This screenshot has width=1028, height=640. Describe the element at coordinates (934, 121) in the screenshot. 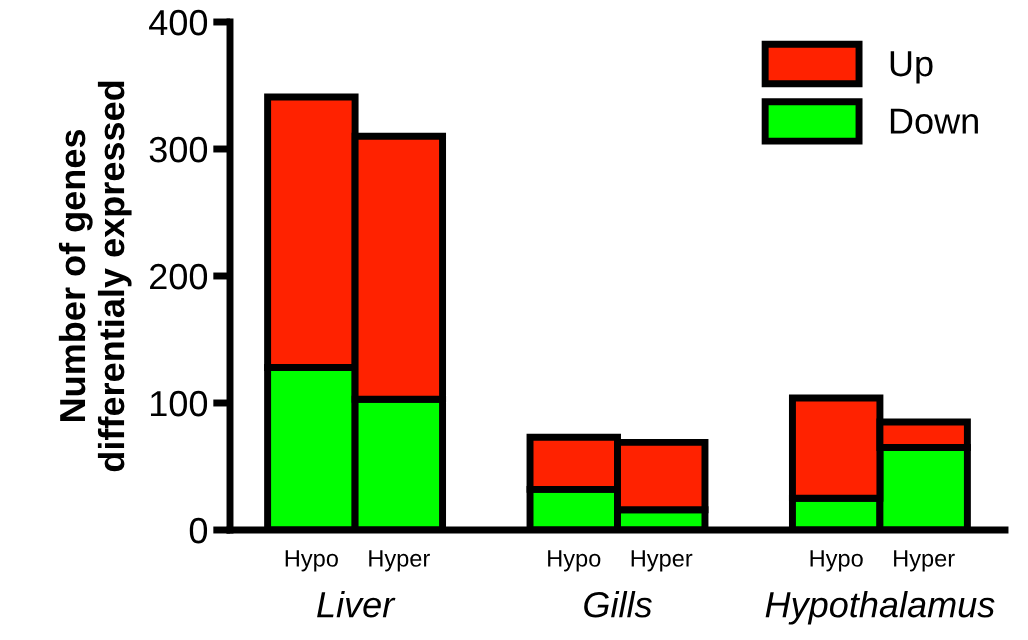

I see `legend-label: Down` at that location.